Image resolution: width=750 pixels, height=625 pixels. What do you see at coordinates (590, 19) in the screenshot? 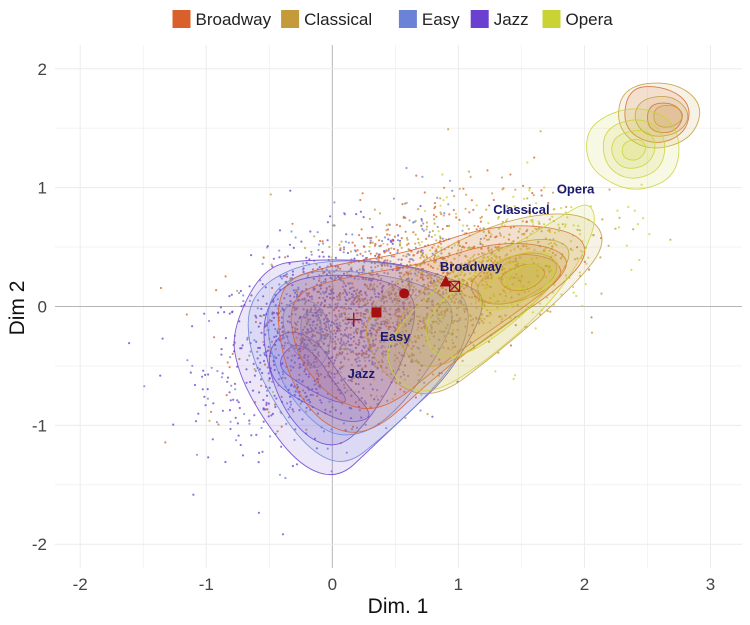
I see `legend-label: Opera` at bounding box center [590, 19].